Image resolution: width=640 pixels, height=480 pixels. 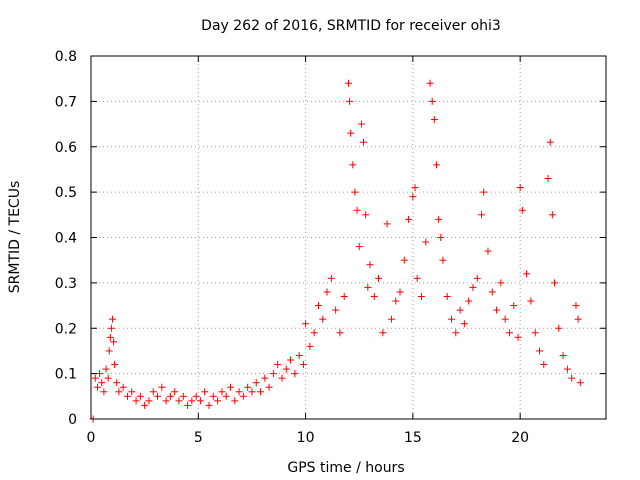 I want to click on y-tick-label: 0.6, so click(x=66, y=148).